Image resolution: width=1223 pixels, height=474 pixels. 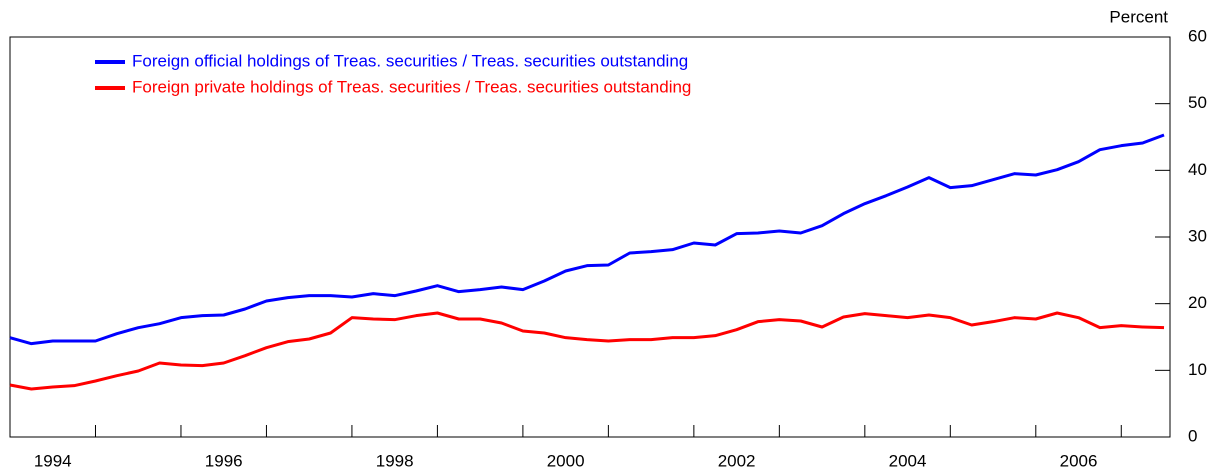 I want to click on y-tick-label: 30, so click(x=1197, y=235).